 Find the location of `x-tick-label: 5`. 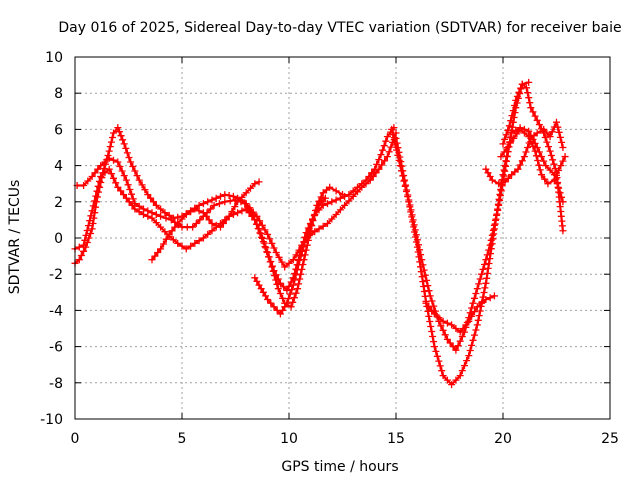

x-tick-label: 5 is located at coordinates (182, 439).